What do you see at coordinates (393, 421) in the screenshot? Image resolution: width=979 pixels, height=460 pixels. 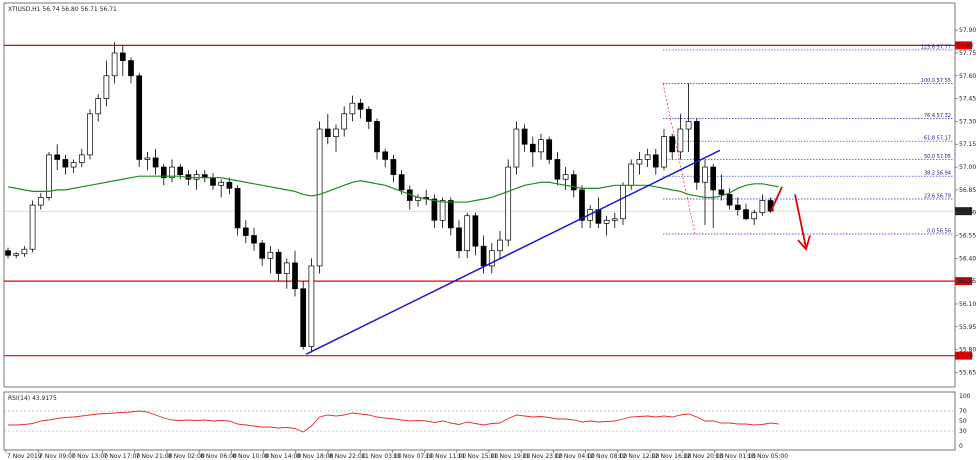 I see `rsi-line` at bounding box center [393, 421].